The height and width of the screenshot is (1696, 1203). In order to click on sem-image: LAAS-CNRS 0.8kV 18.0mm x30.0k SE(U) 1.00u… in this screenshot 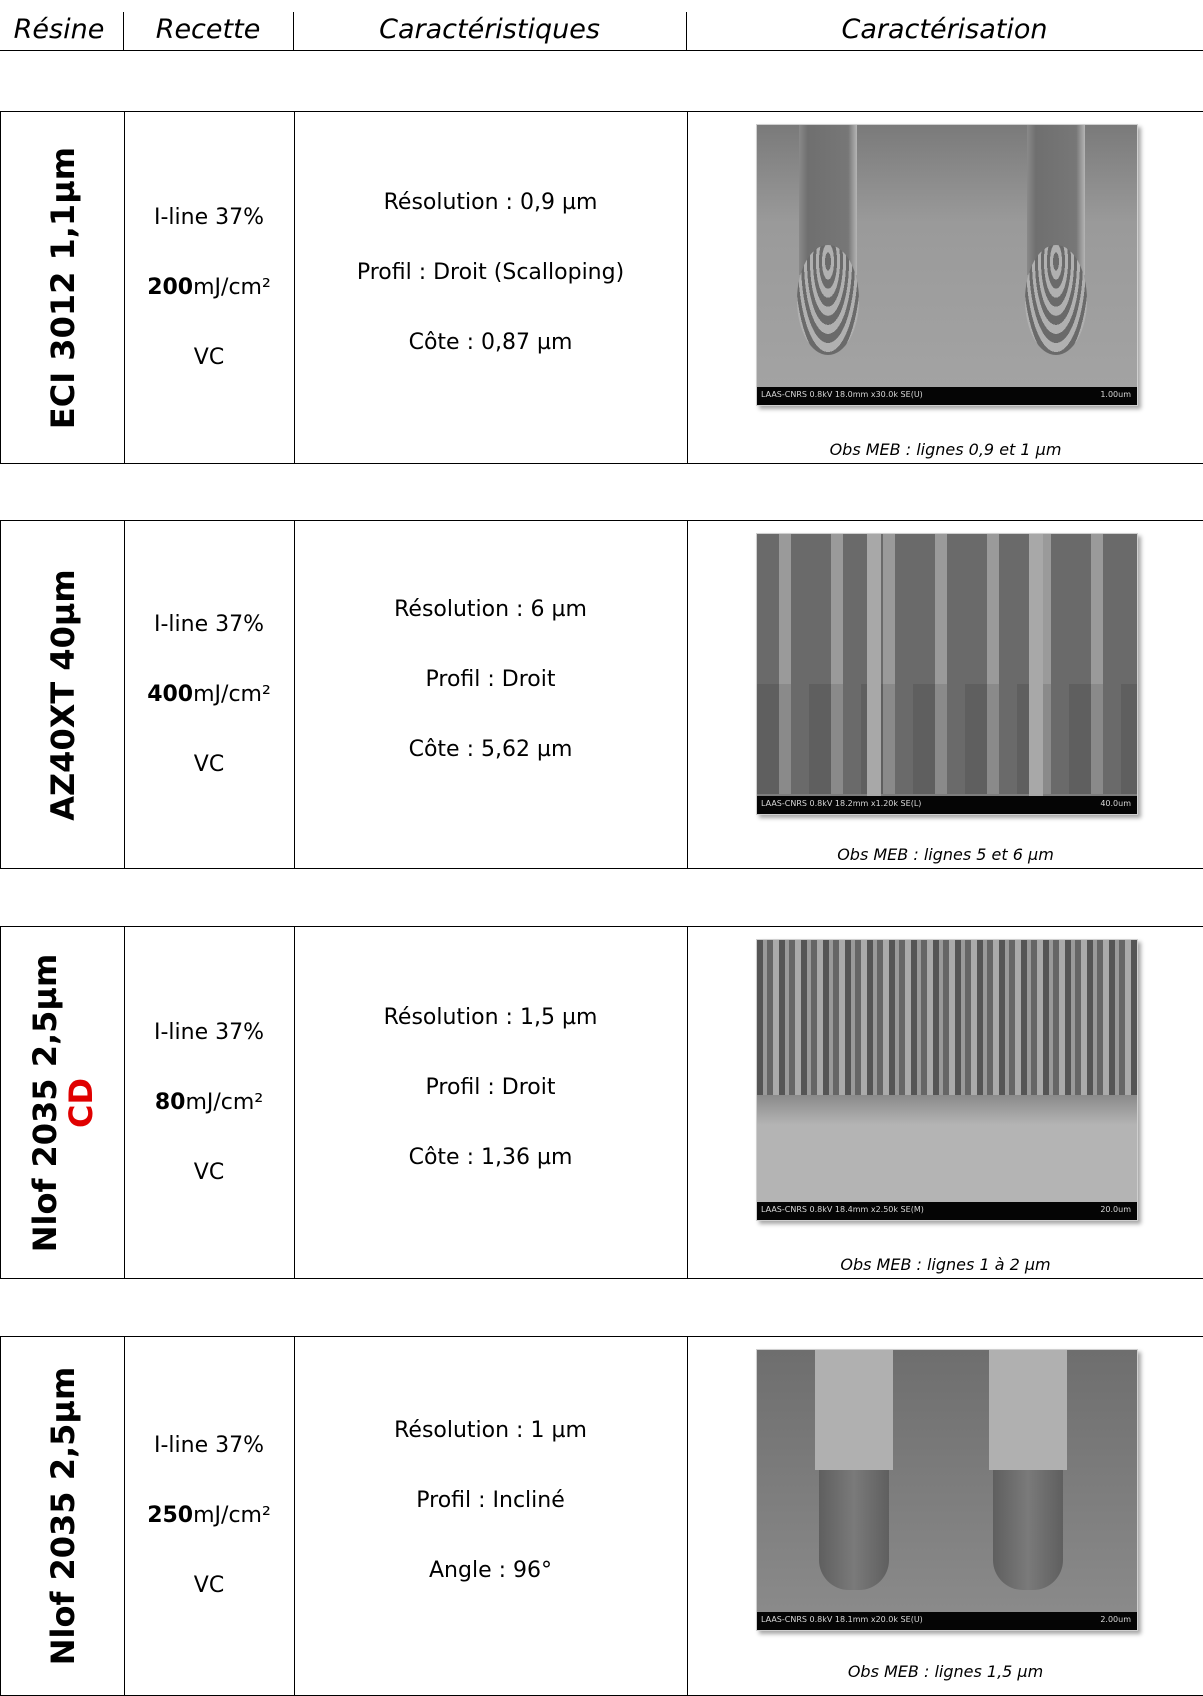, I will do `click(947, 265)`.